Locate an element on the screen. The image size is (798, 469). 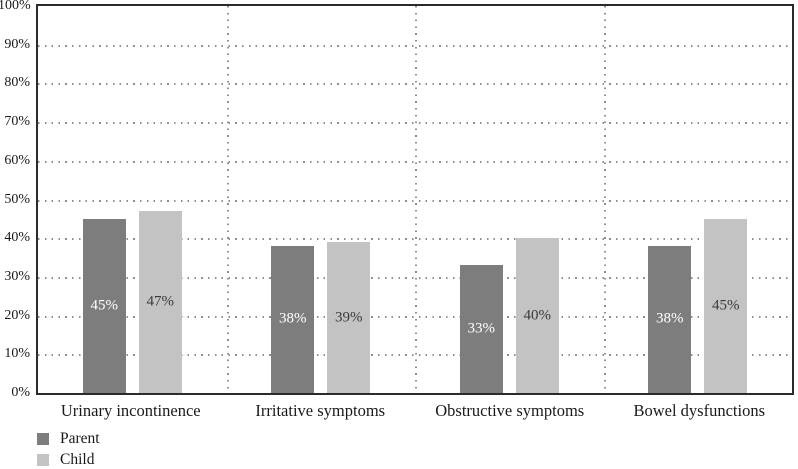
y-tick-label-40%: 40% is located at coordinates (17, 238).